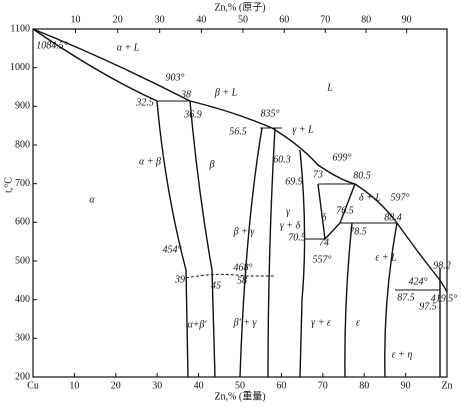 This screenshot has height=407, width=461. What do you see at coordinates (393, 217) in the screenshot?
I see `region-label: 88.4` at bounding box center [393, 217].